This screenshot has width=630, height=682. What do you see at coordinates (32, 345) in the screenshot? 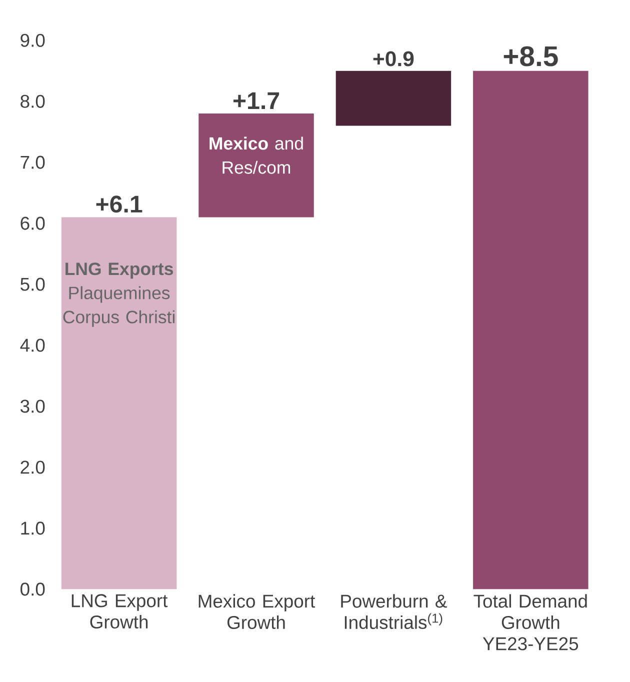
I see `y-tick-label: 4.0` at bounding box center [32, 345].